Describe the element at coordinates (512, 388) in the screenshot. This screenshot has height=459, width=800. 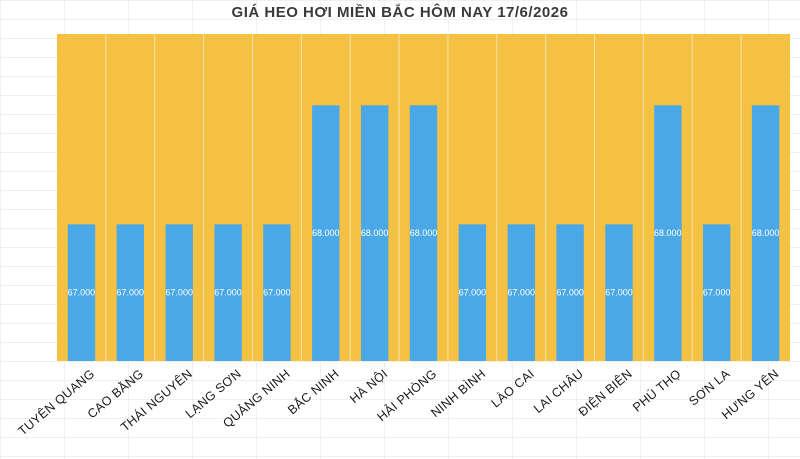
I see `x-tick-label: LÀO CAI` at that location.